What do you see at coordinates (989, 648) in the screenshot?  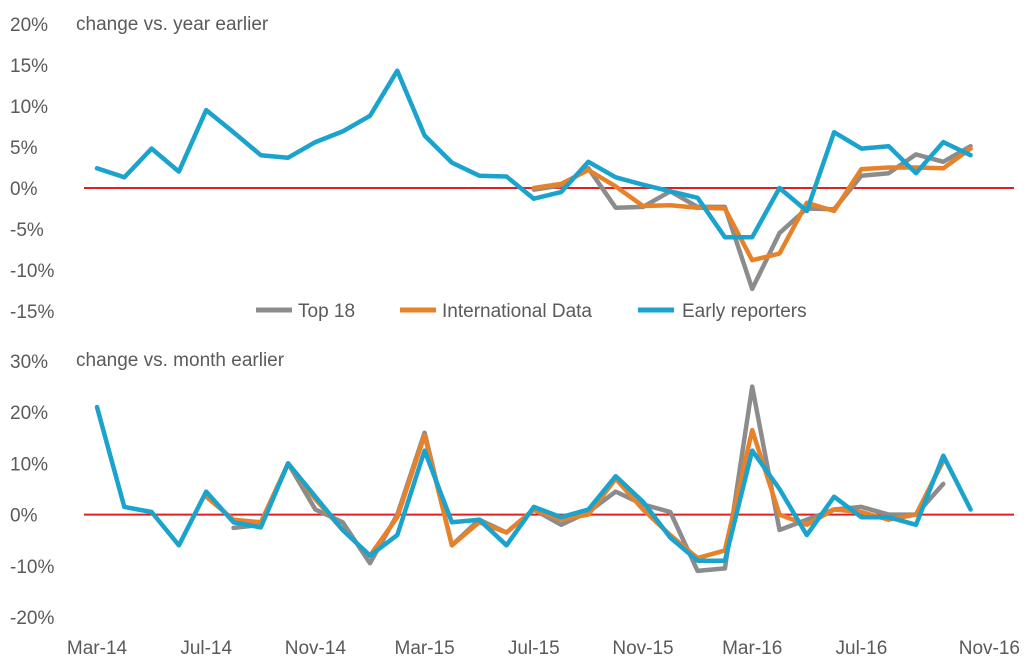 I see `x-tick-label: Nov-16` at bounding box center [989, 648].